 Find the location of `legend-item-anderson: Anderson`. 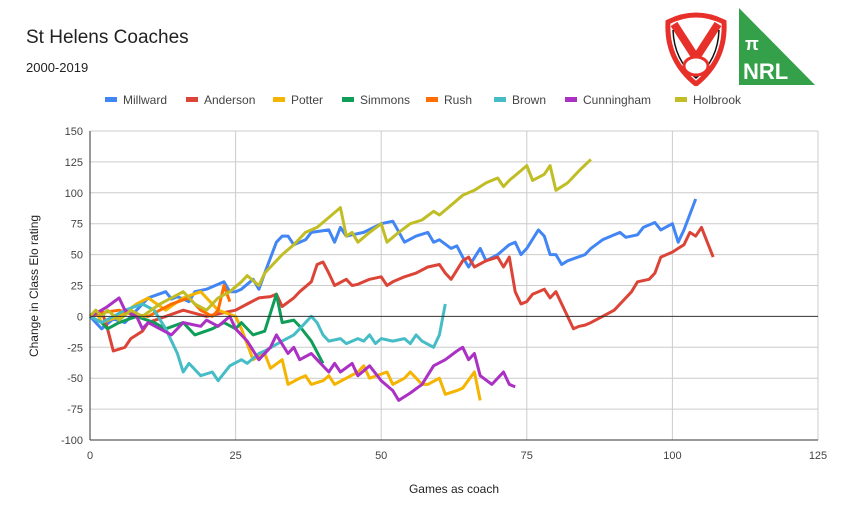

legend-item-anderson: Anderson is located at coordinates (220, 100).